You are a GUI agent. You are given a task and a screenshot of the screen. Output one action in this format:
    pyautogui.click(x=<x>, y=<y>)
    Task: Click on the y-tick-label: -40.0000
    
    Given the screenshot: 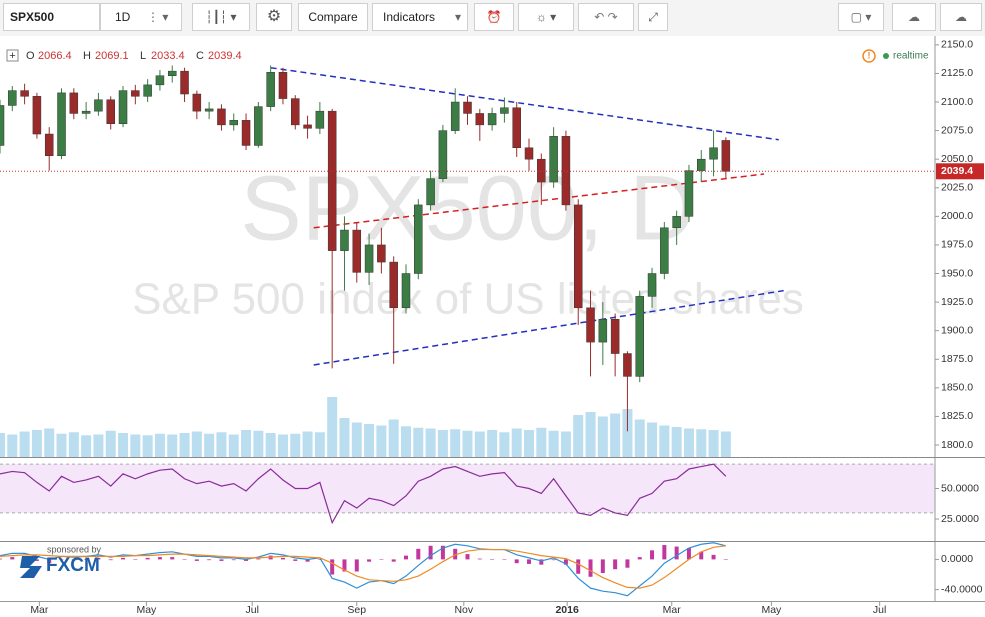 What is the action you would take?
    pyautogui.click(x=962, y=589)
    